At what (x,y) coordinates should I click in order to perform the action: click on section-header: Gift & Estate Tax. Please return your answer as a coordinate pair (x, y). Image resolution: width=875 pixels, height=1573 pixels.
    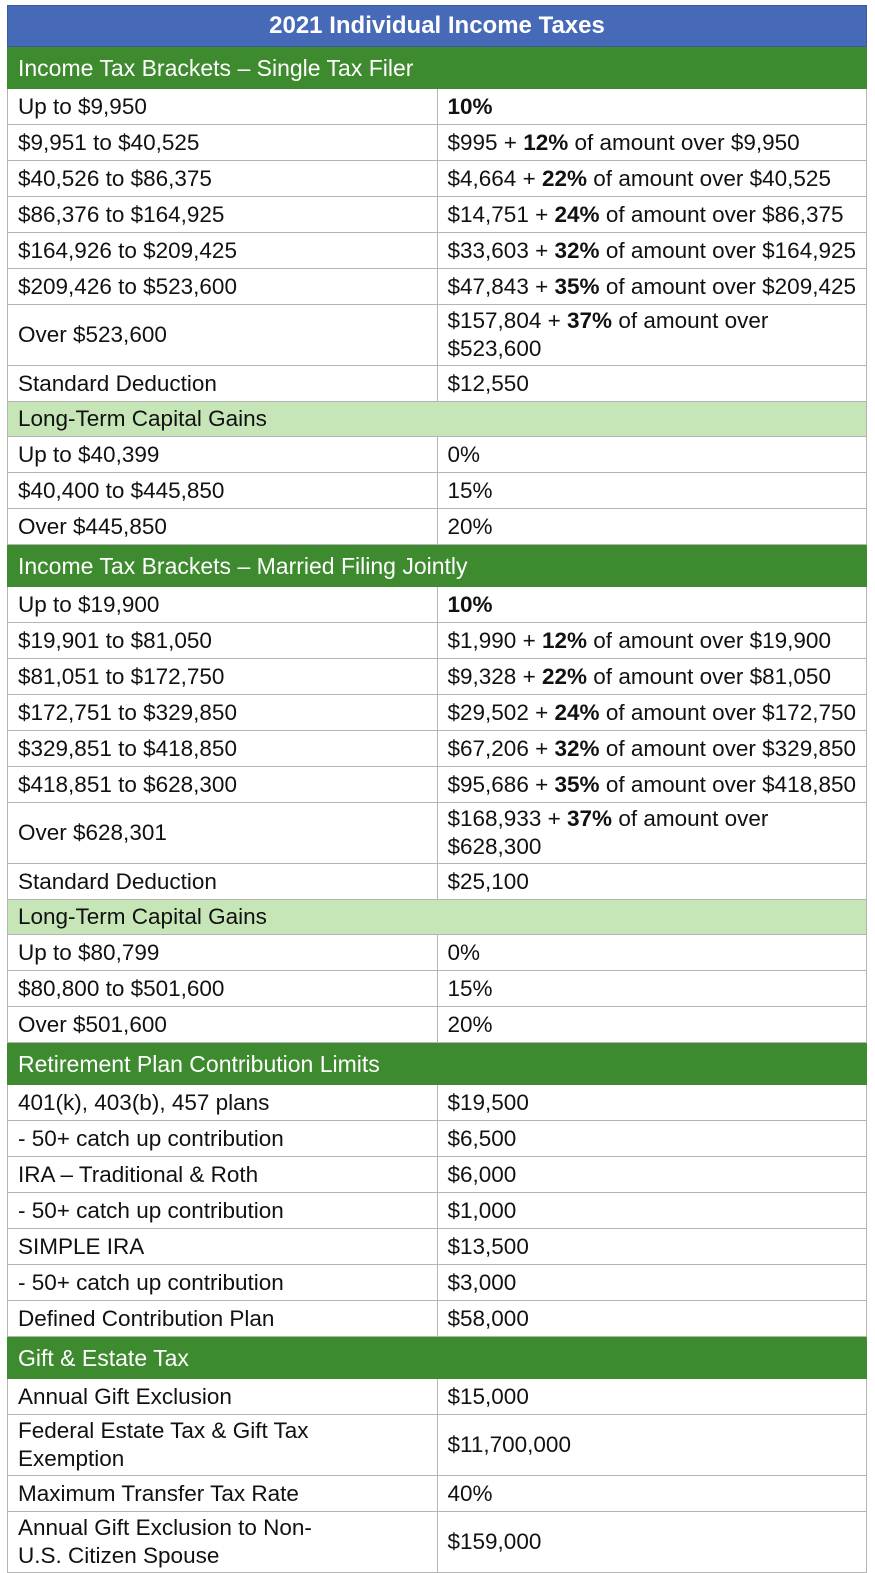
    Looking at the image, I should click on (437, 1357).